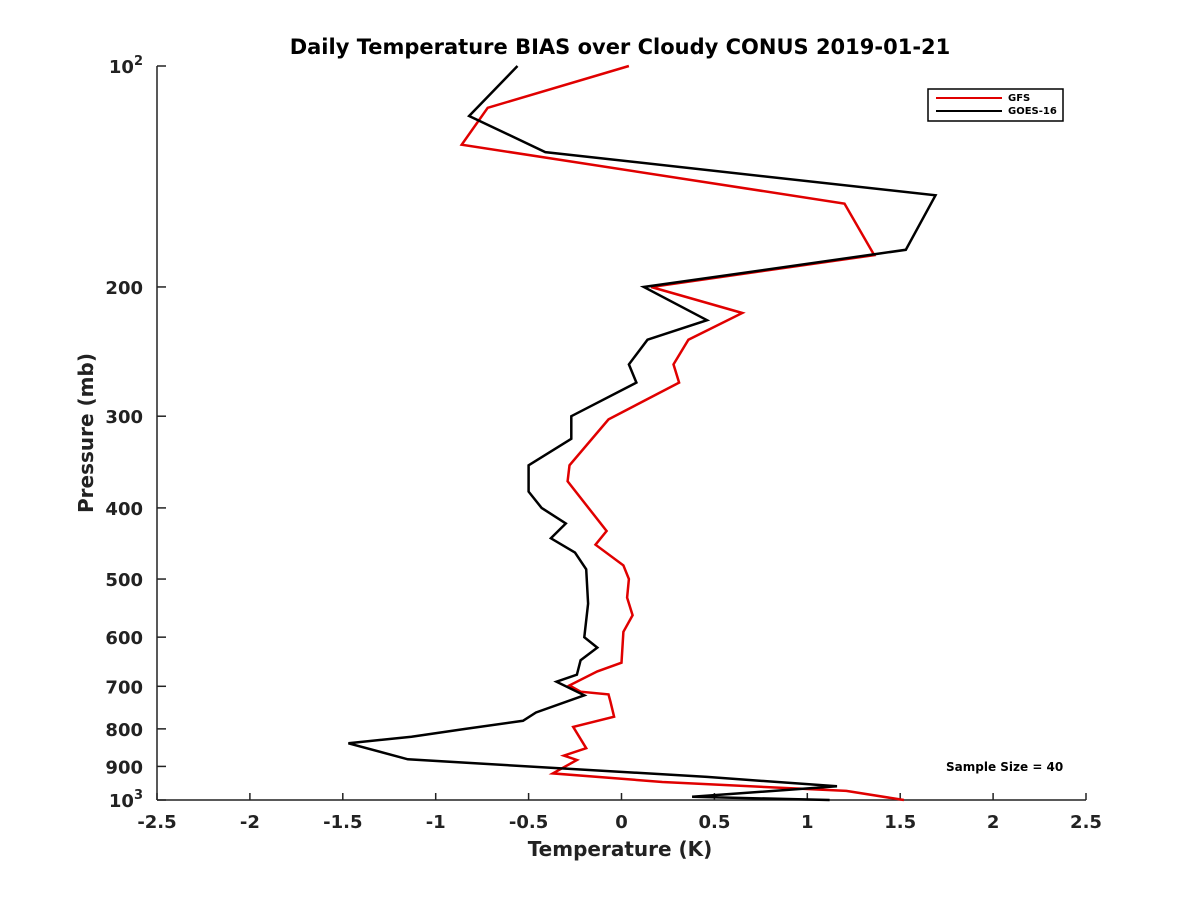 Image resolution: width=1200 pixels, height=904 pixels. What do you see at coordinates (620, 849) in the screenshot?
I see `x-axis-label: Temperature (K)` at bounding box center [620, 849].